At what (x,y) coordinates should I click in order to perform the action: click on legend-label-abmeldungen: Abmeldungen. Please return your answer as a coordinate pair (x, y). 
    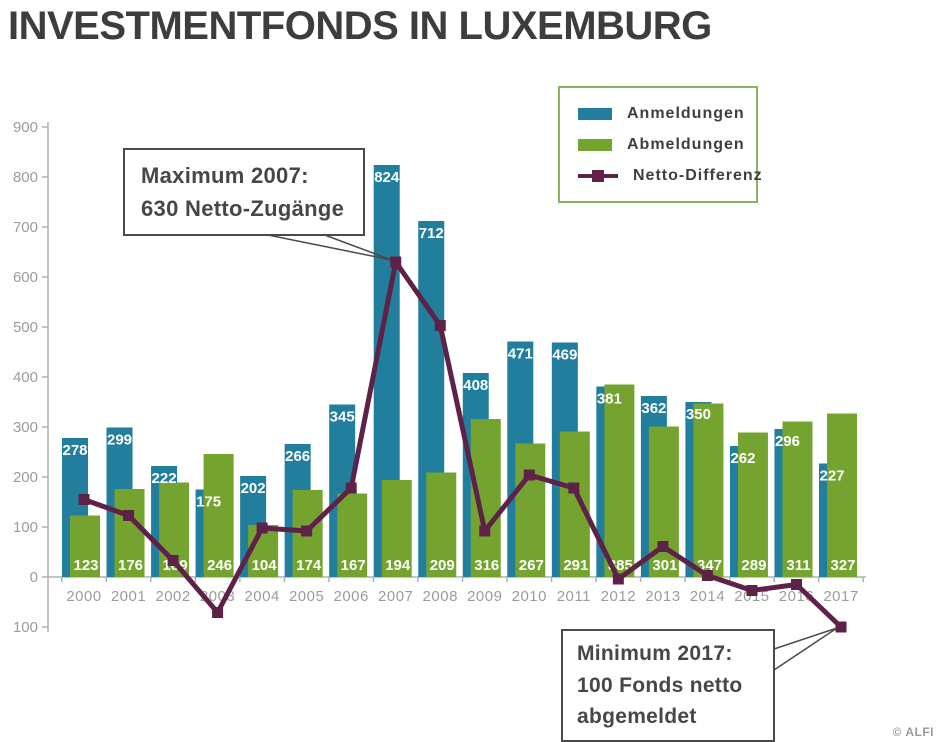
    Looking at the image, I should click on (686, 144).